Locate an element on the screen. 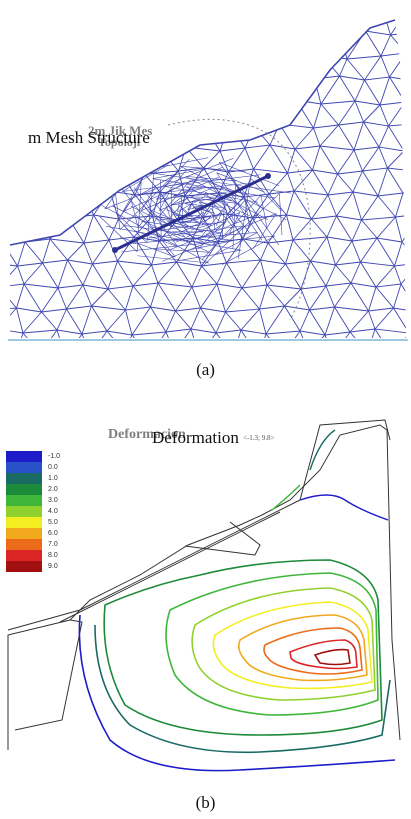 The image size is (411, 819). legend-label: 0.0 is located at coordinates (53, 467).